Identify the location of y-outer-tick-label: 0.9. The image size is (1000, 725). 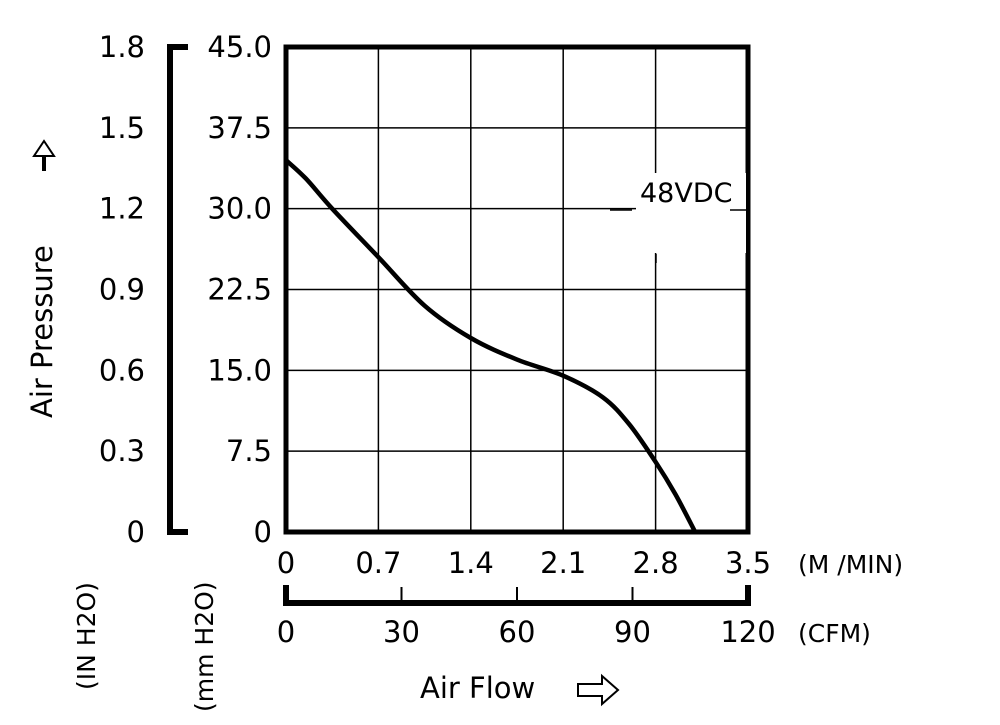
(122, 290).